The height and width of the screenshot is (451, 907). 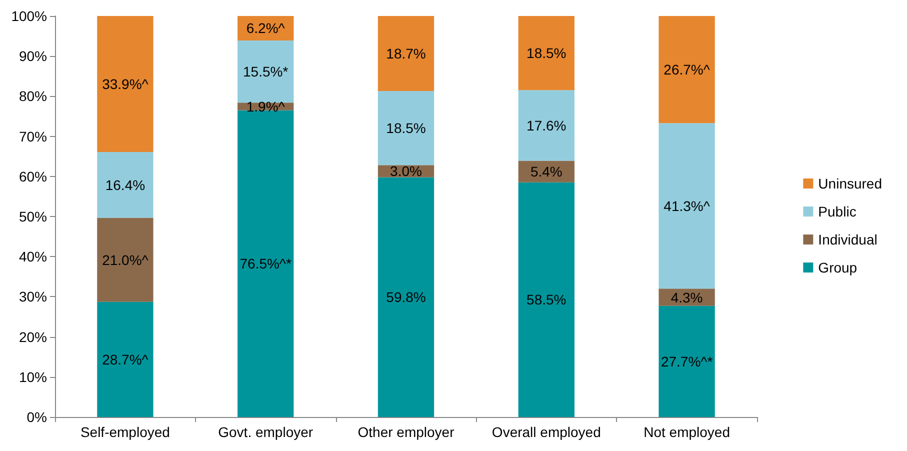 I want to click on data-label: 16.4%, so click(x=125, y=184).